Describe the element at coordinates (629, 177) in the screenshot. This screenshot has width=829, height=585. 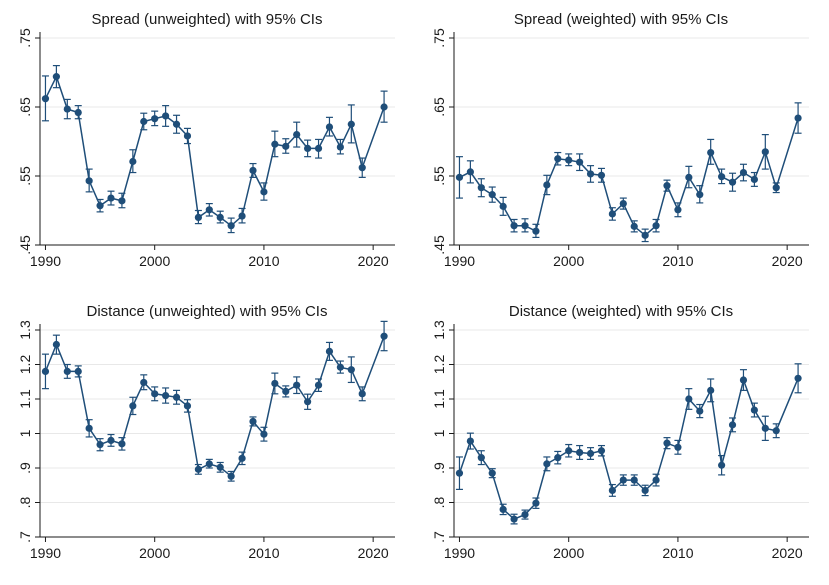
I see `series-line` at that location.